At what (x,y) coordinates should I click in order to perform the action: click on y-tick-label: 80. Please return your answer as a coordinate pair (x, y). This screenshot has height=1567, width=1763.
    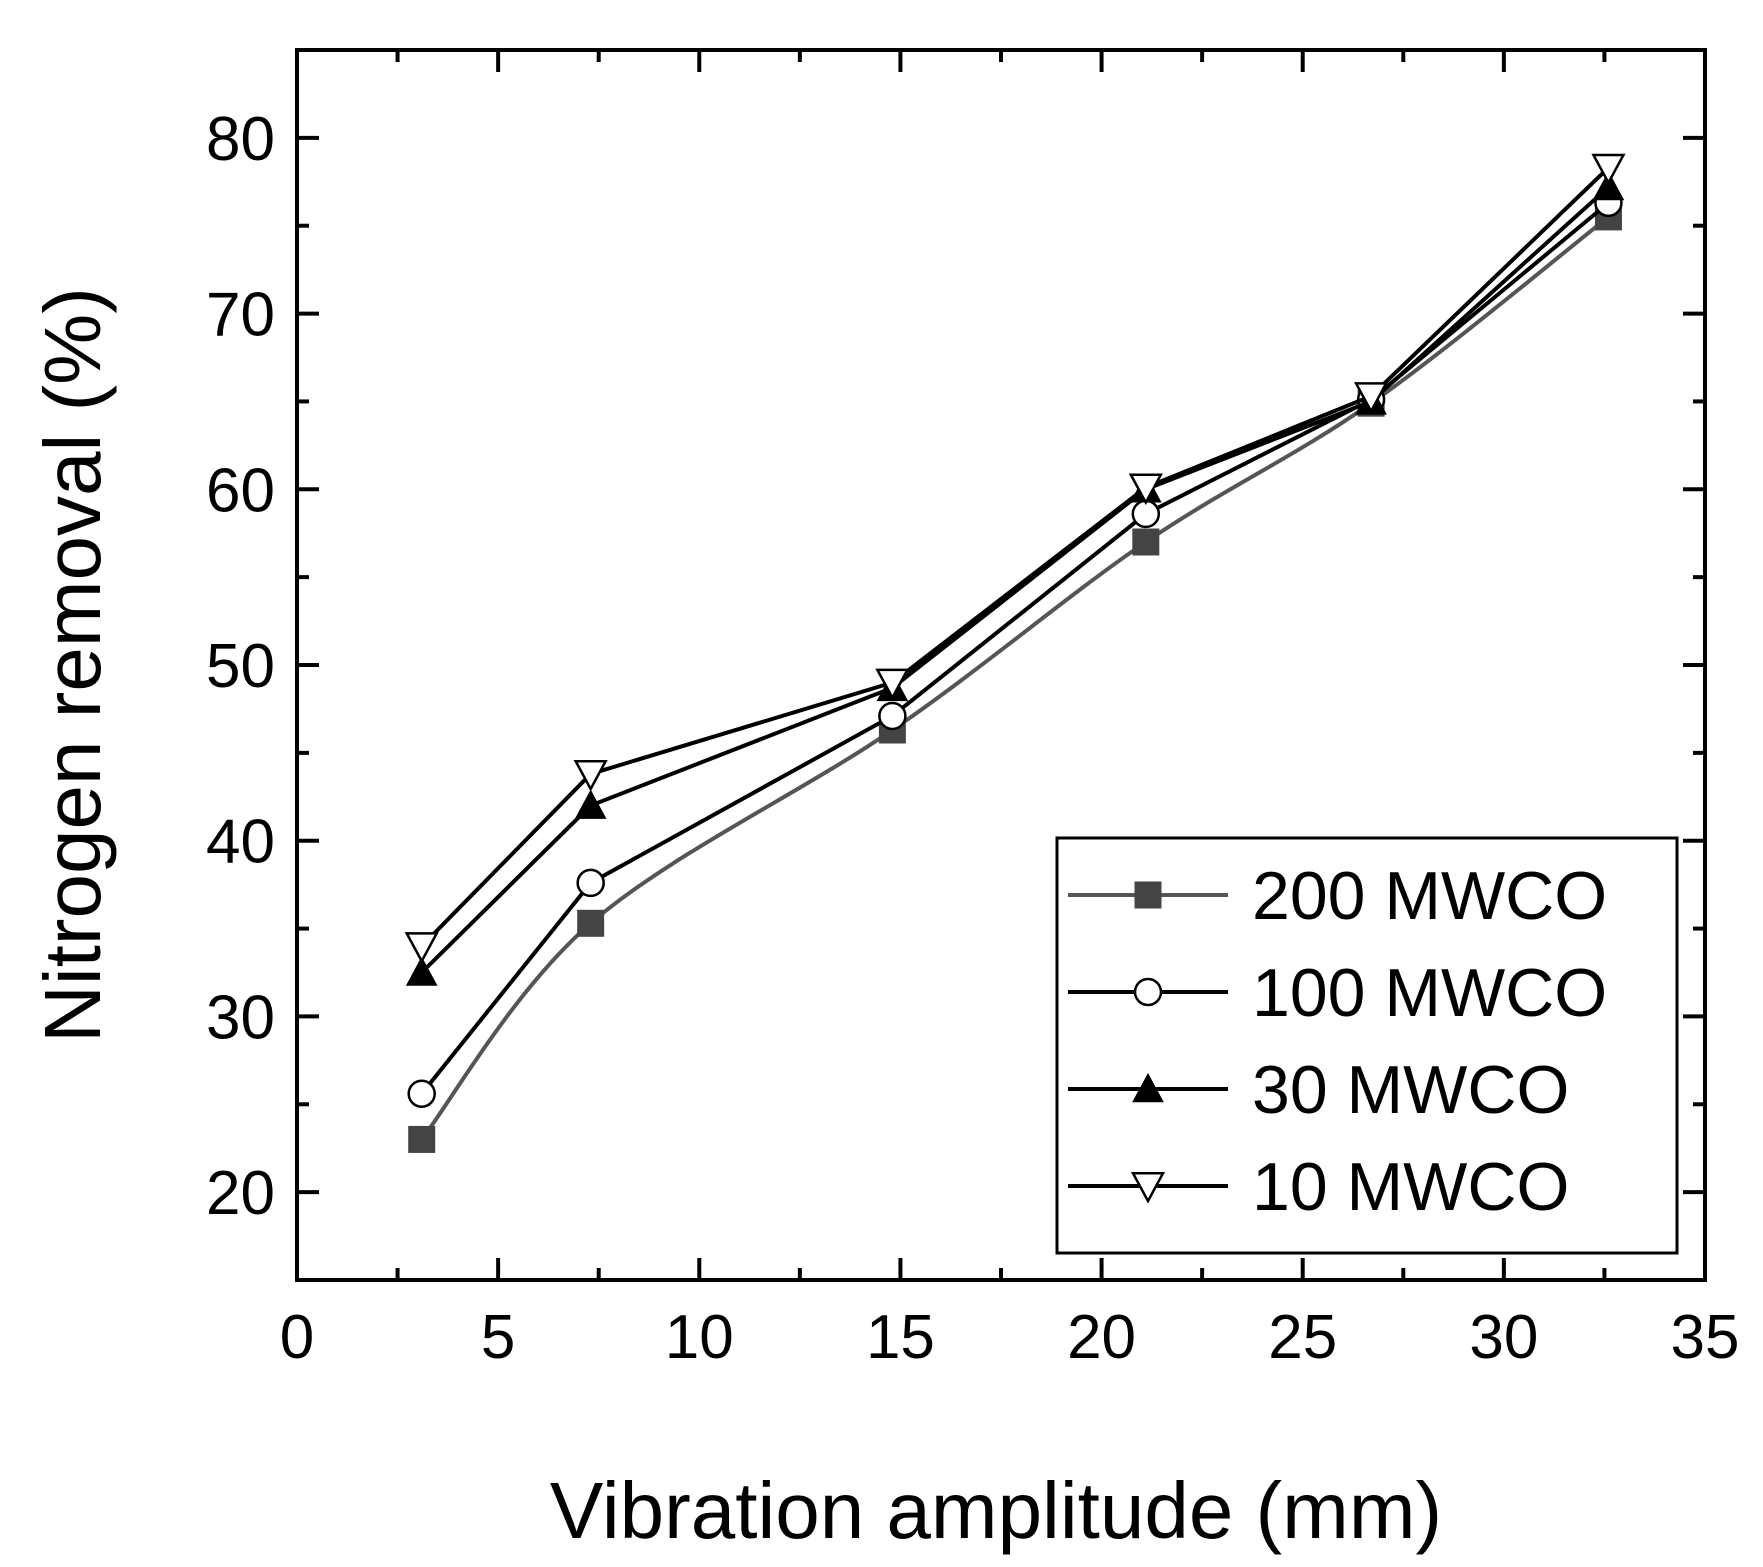
    Looking at the image, I should click on (240, 139).